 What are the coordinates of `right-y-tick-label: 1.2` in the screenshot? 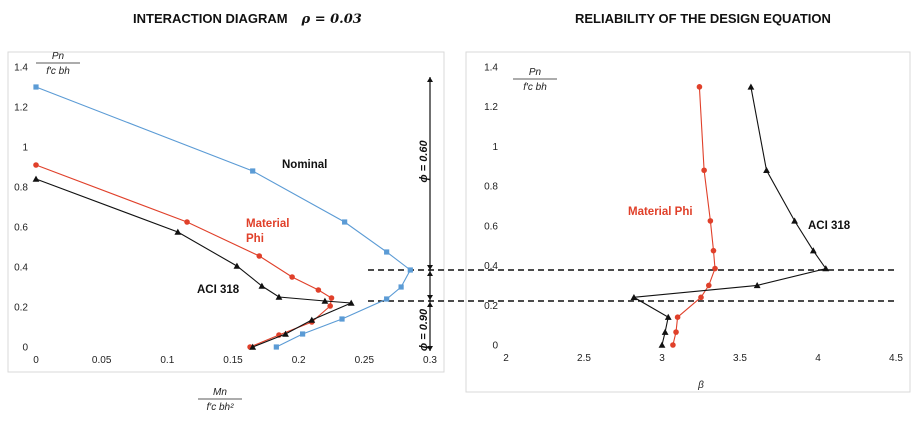 It's located at (491, 107).